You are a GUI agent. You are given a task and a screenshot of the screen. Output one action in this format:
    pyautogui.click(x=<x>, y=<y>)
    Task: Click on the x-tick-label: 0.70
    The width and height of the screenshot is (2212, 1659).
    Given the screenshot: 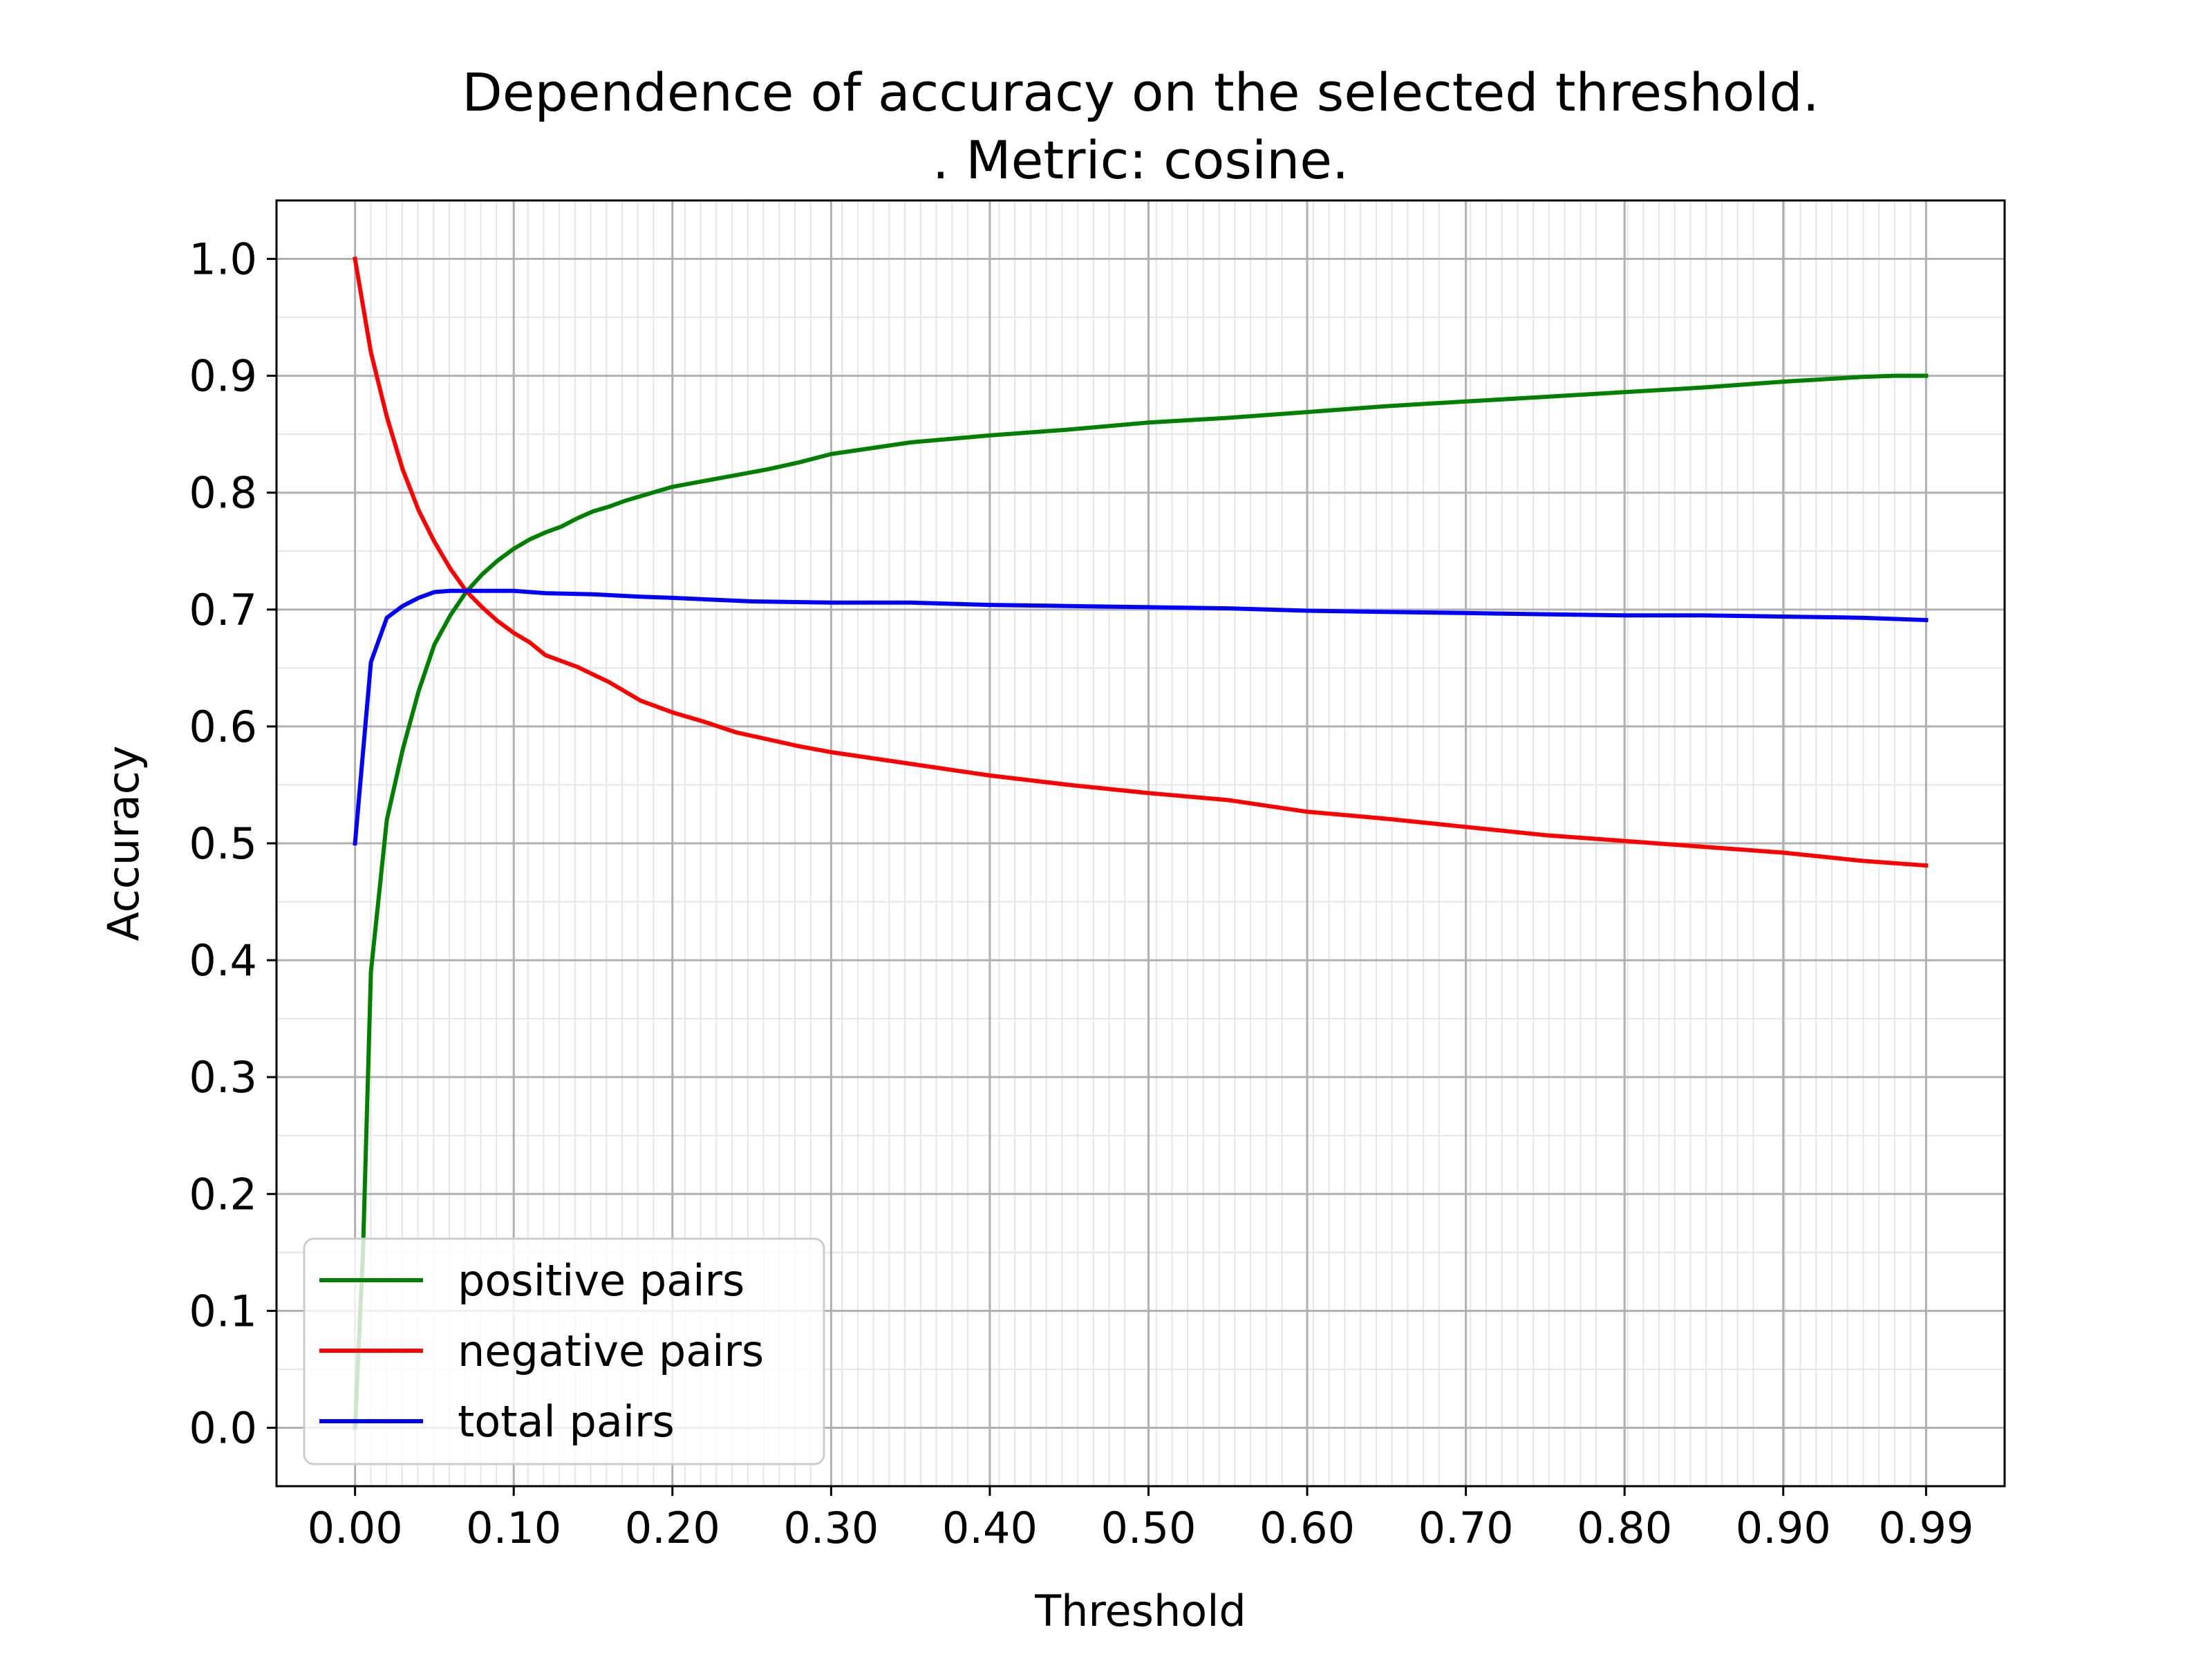 What is the action you would take?
    pyautogui.click(x=1466, y=1528)
    